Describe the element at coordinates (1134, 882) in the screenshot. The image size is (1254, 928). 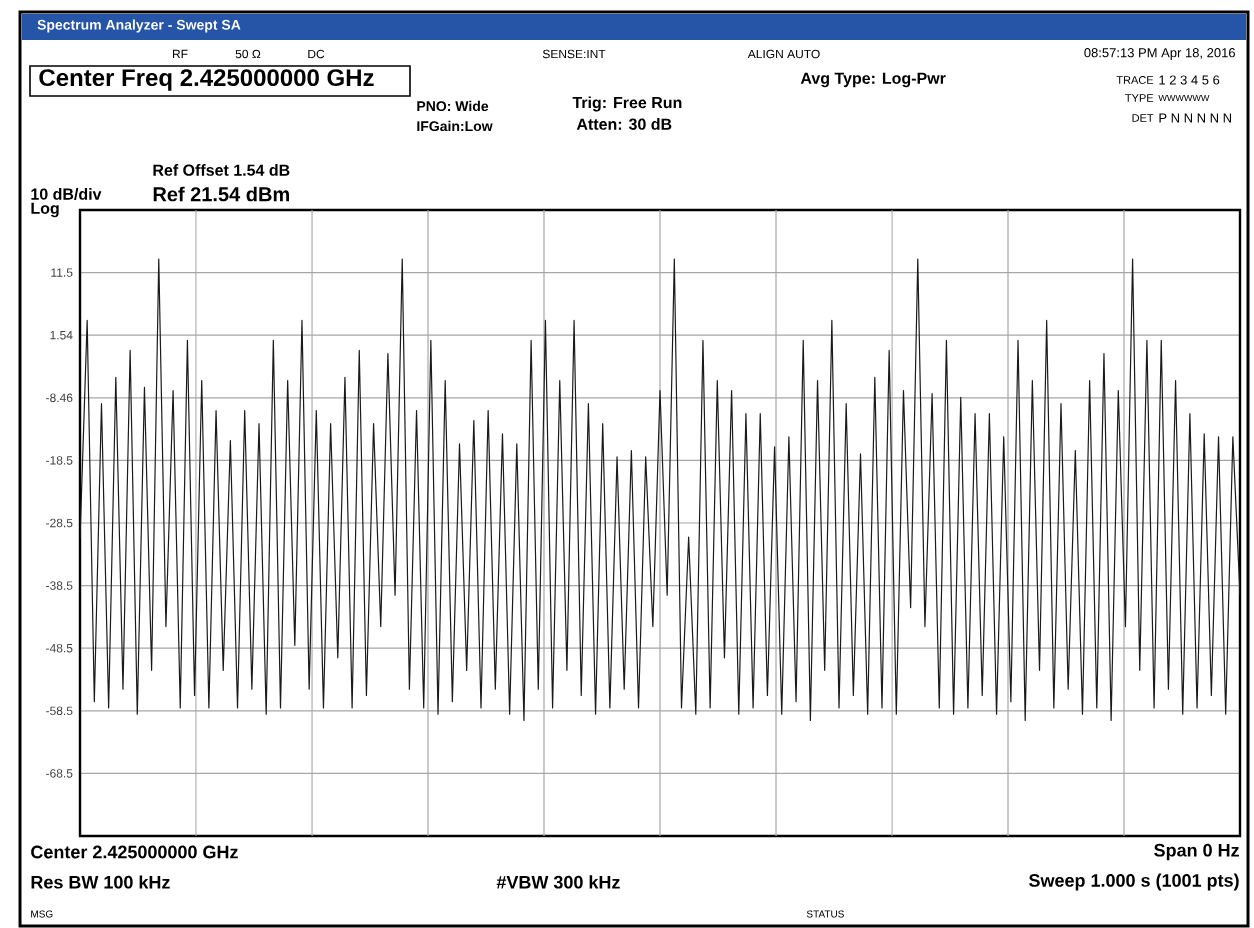
I see `text: Sweep 1.000 s (1001 pts)` at that location.